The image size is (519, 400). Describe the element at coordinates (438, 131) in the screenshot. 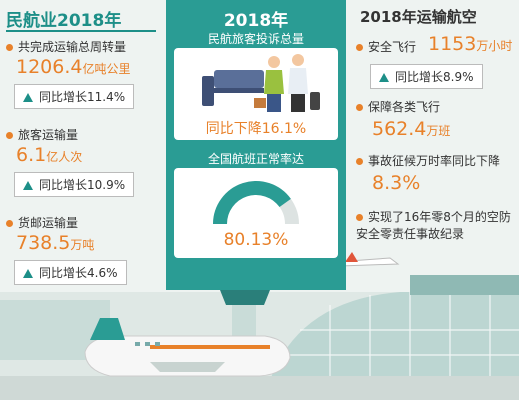

I see `metric-unit: 万班` at that location.